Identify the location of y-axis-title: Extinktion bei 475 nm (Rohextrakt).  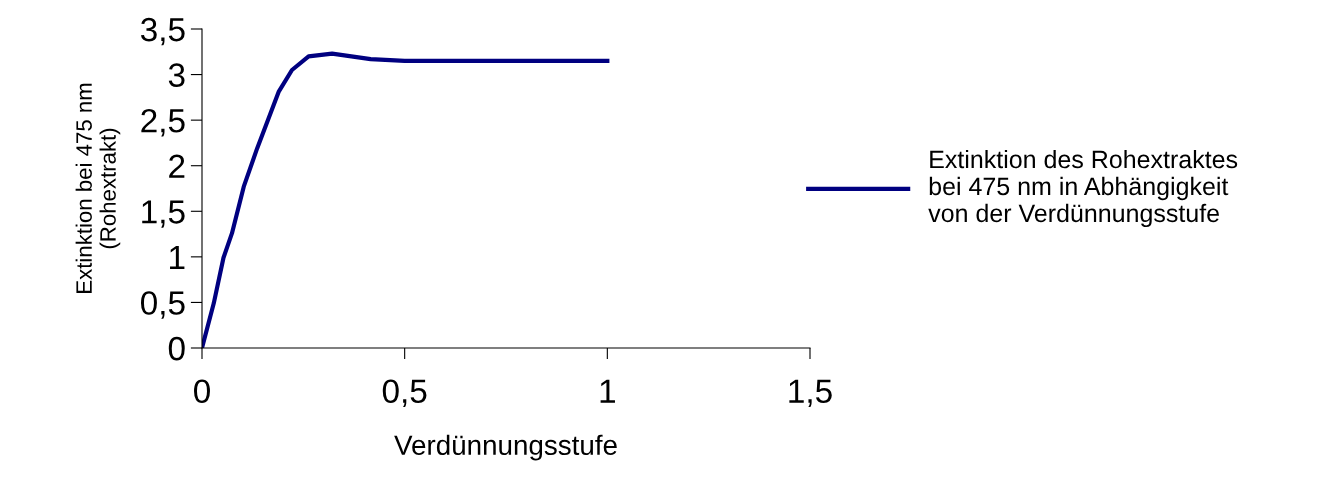
(98, 188).